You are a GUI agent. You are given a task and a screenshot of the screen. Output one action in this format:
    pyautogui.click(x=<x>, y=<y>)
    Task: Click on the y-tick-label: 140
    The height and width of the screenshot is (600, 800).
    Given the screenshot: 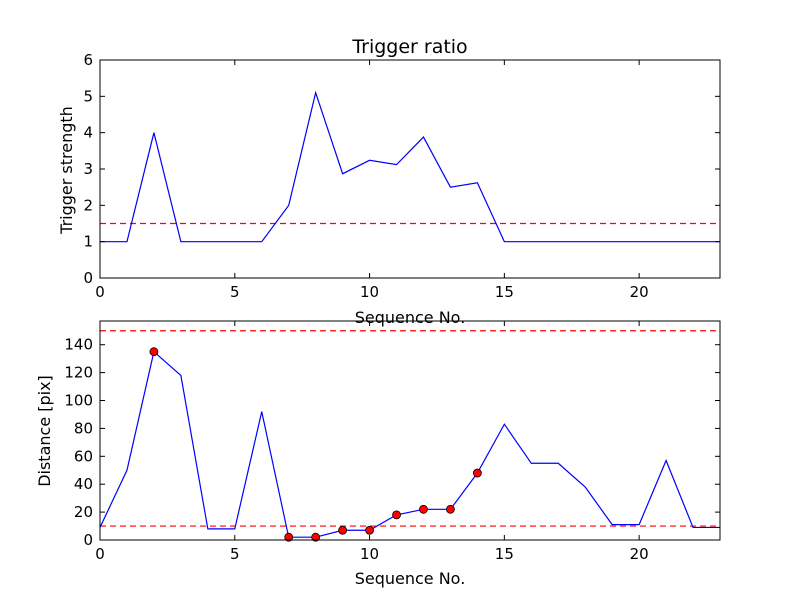 What is the action you would take?
    pyautogui.click(x=78, y=345)
    